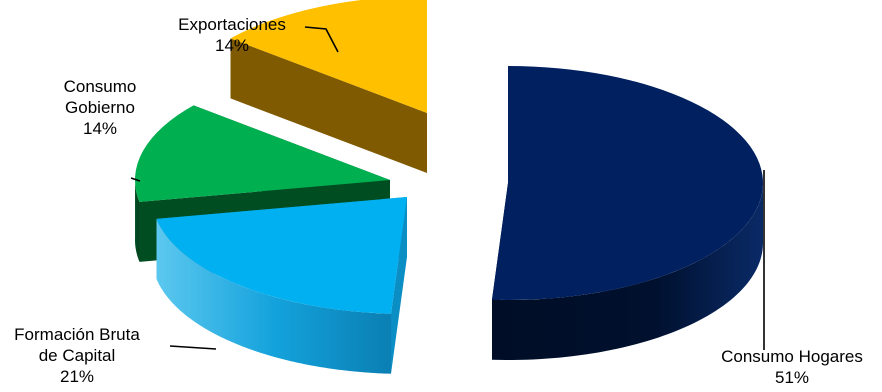  Describe the element at coordinates (792, 356) in the screenshot. I see `slice-label-line-0-0: Consumo Hogares` at that location.